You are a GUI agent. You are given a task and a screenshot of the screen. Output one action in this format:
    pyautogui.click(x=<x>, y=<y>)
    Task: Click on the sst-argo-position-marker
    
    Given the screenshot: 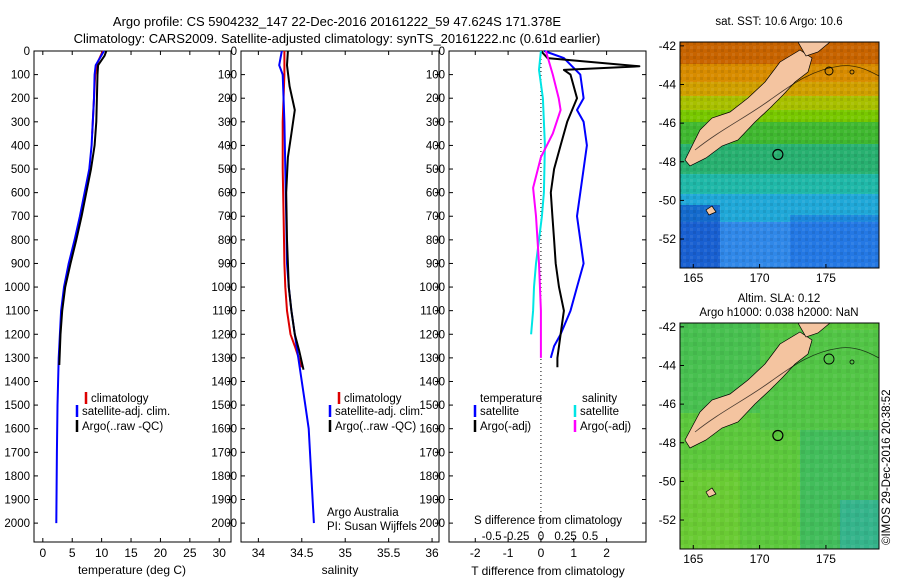 What is the action you would take?
    pyautogui.click(x=778, y=154)
    